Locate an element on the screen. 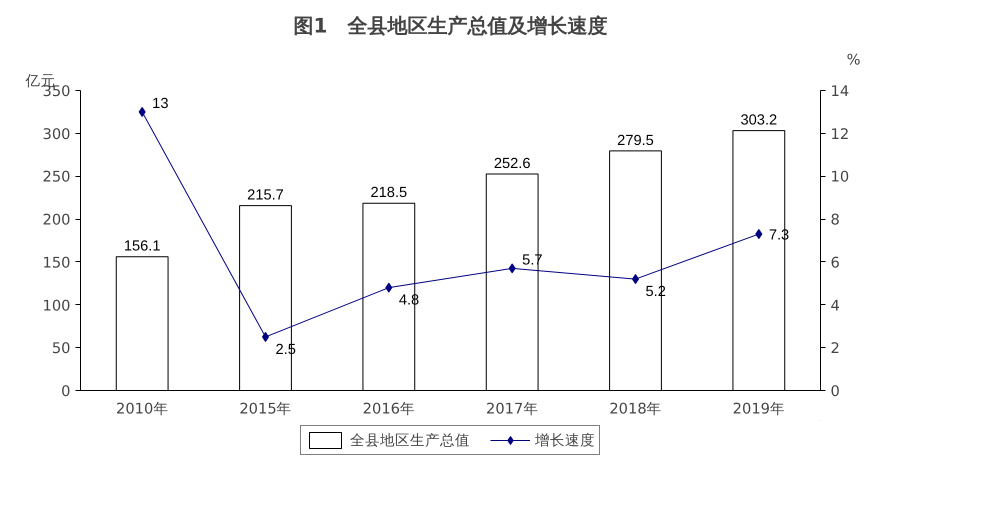 Image resolution: width=995 pixels, height=529 pixels. legend-label: 增长速度 is located at coordinates (565, 440).